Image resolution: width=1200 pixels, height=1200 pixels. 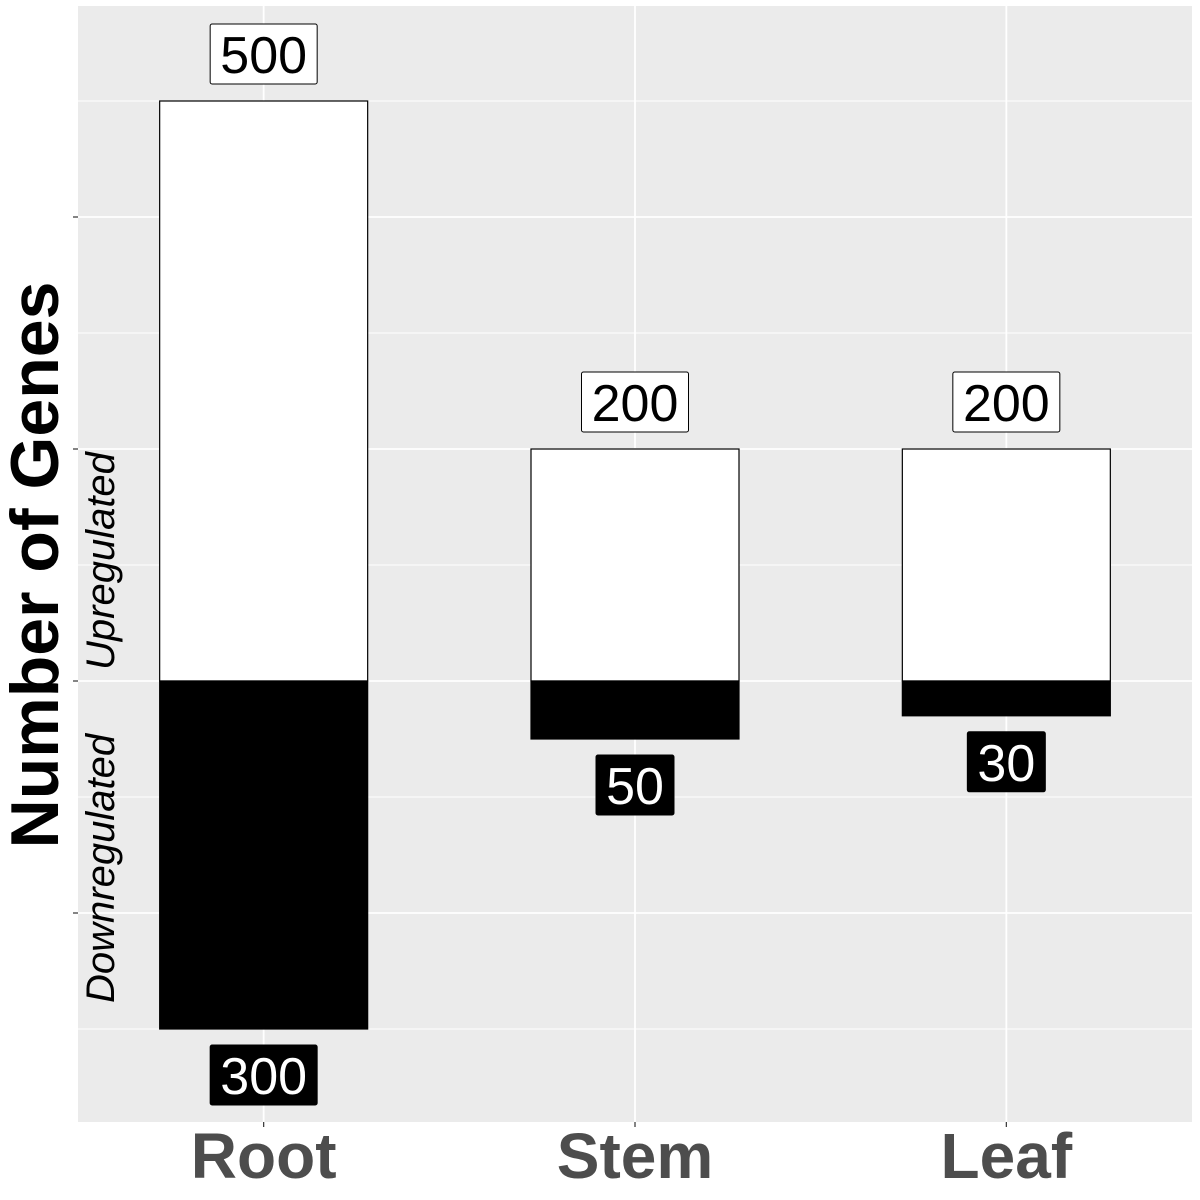 What do you see at coordinates (101, 560) in the screenshot?
I see `y-axis-subtitle-up: Upregulated` at bounding box center [101, 560].